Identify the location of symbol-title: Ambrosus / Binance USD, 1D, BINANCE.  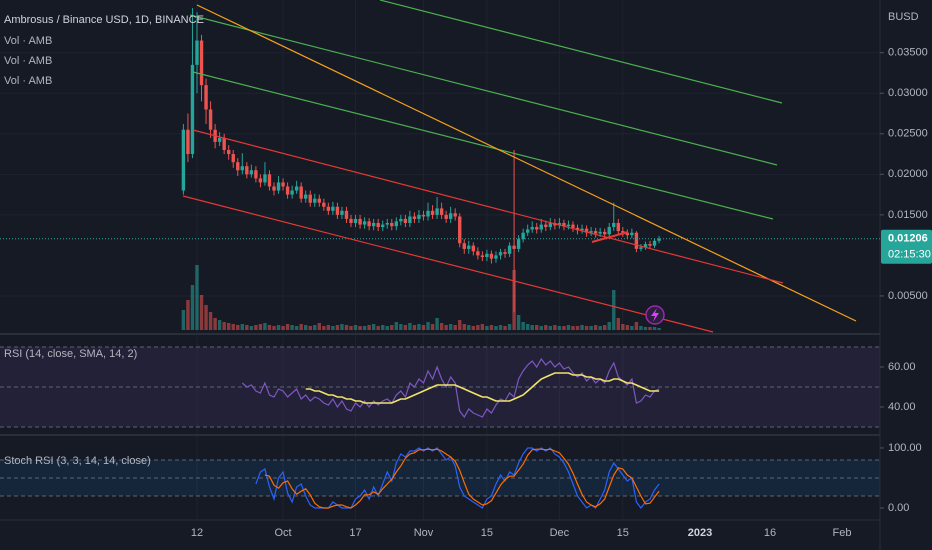
(104, 20).